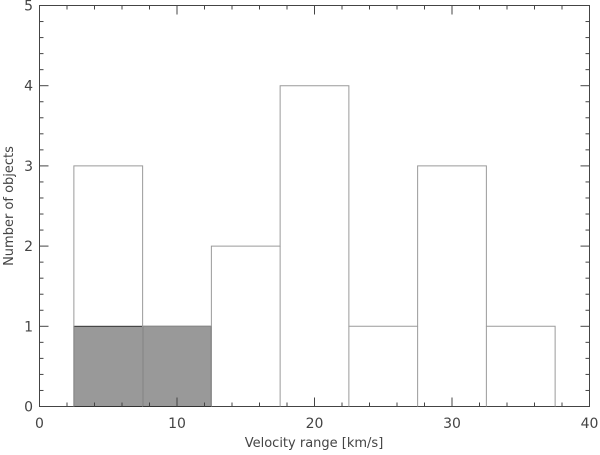 Image resolution: width=600 pixels, height=455 pixels. I want to click on filled-bars, so click(142, 366).